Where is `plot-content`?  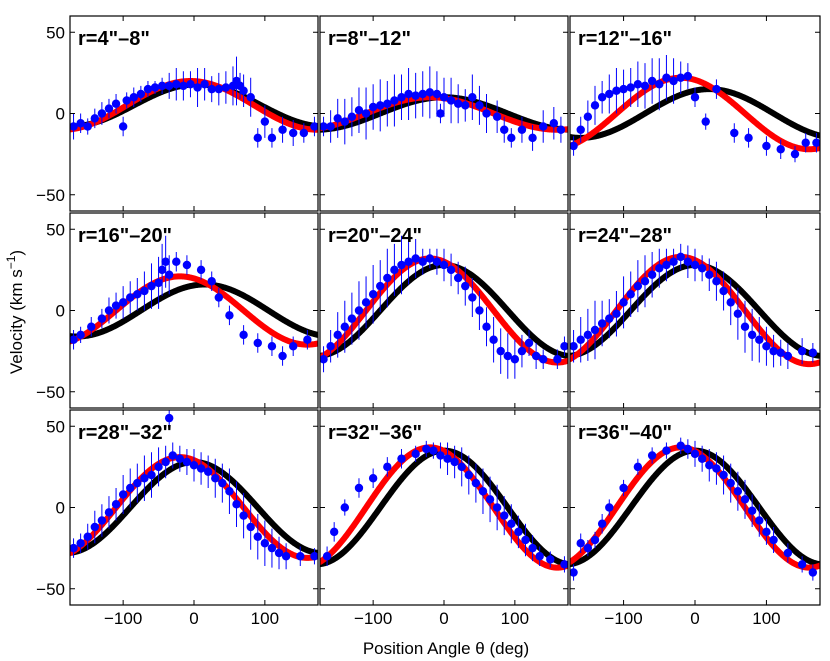 plot-content is located at coordinates (695, 306).